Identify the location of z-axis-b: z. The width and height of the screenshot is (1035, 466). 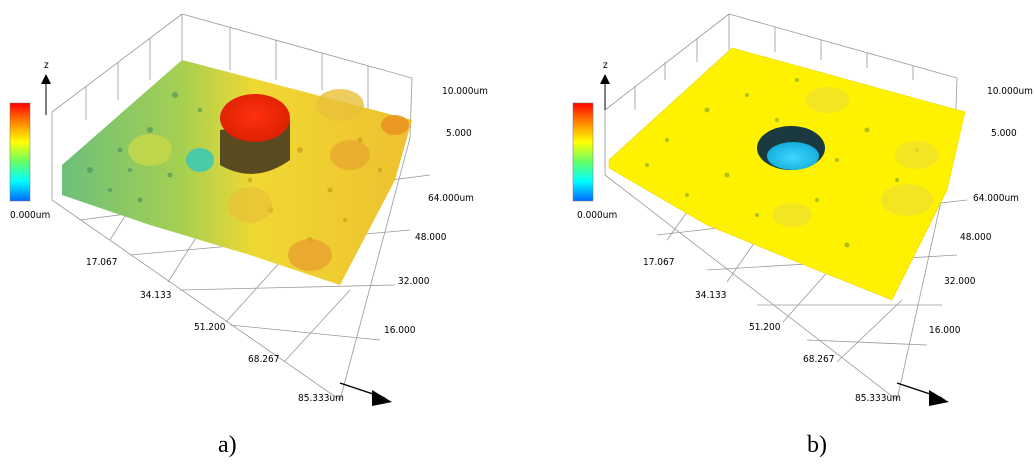
(605, 85).